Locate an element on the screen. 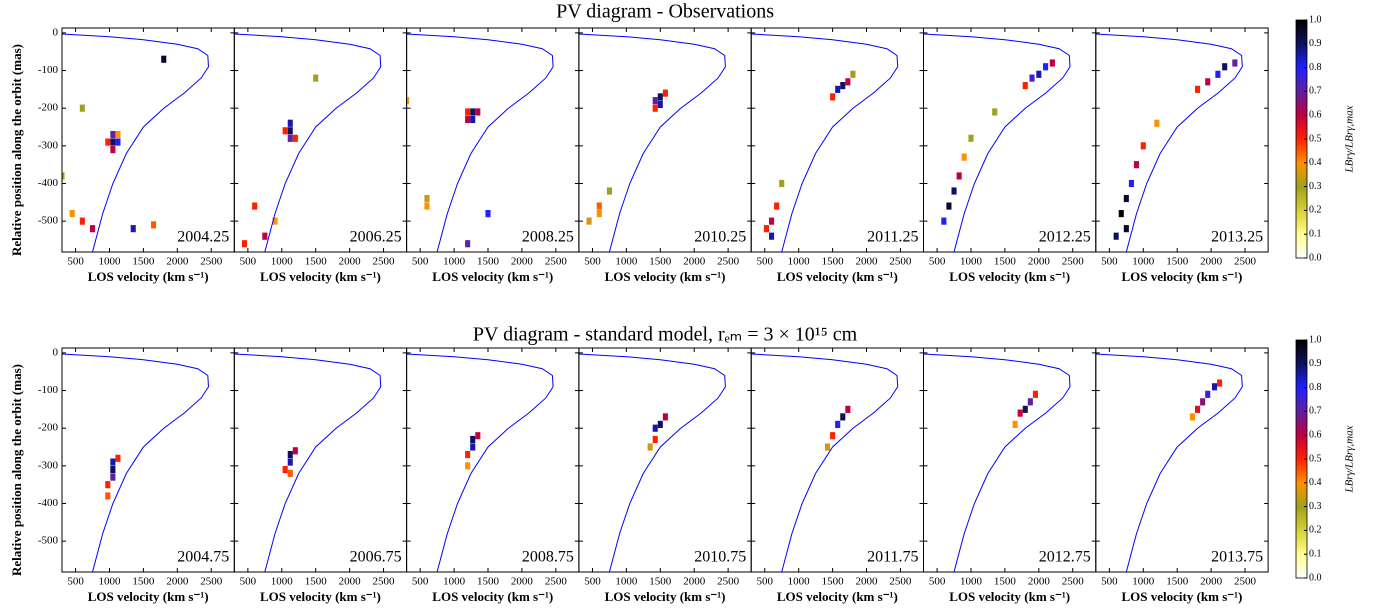 This screenshot has height=614, width=1376. epoch-label: 2011.75 is located at coordinates (892, 557).